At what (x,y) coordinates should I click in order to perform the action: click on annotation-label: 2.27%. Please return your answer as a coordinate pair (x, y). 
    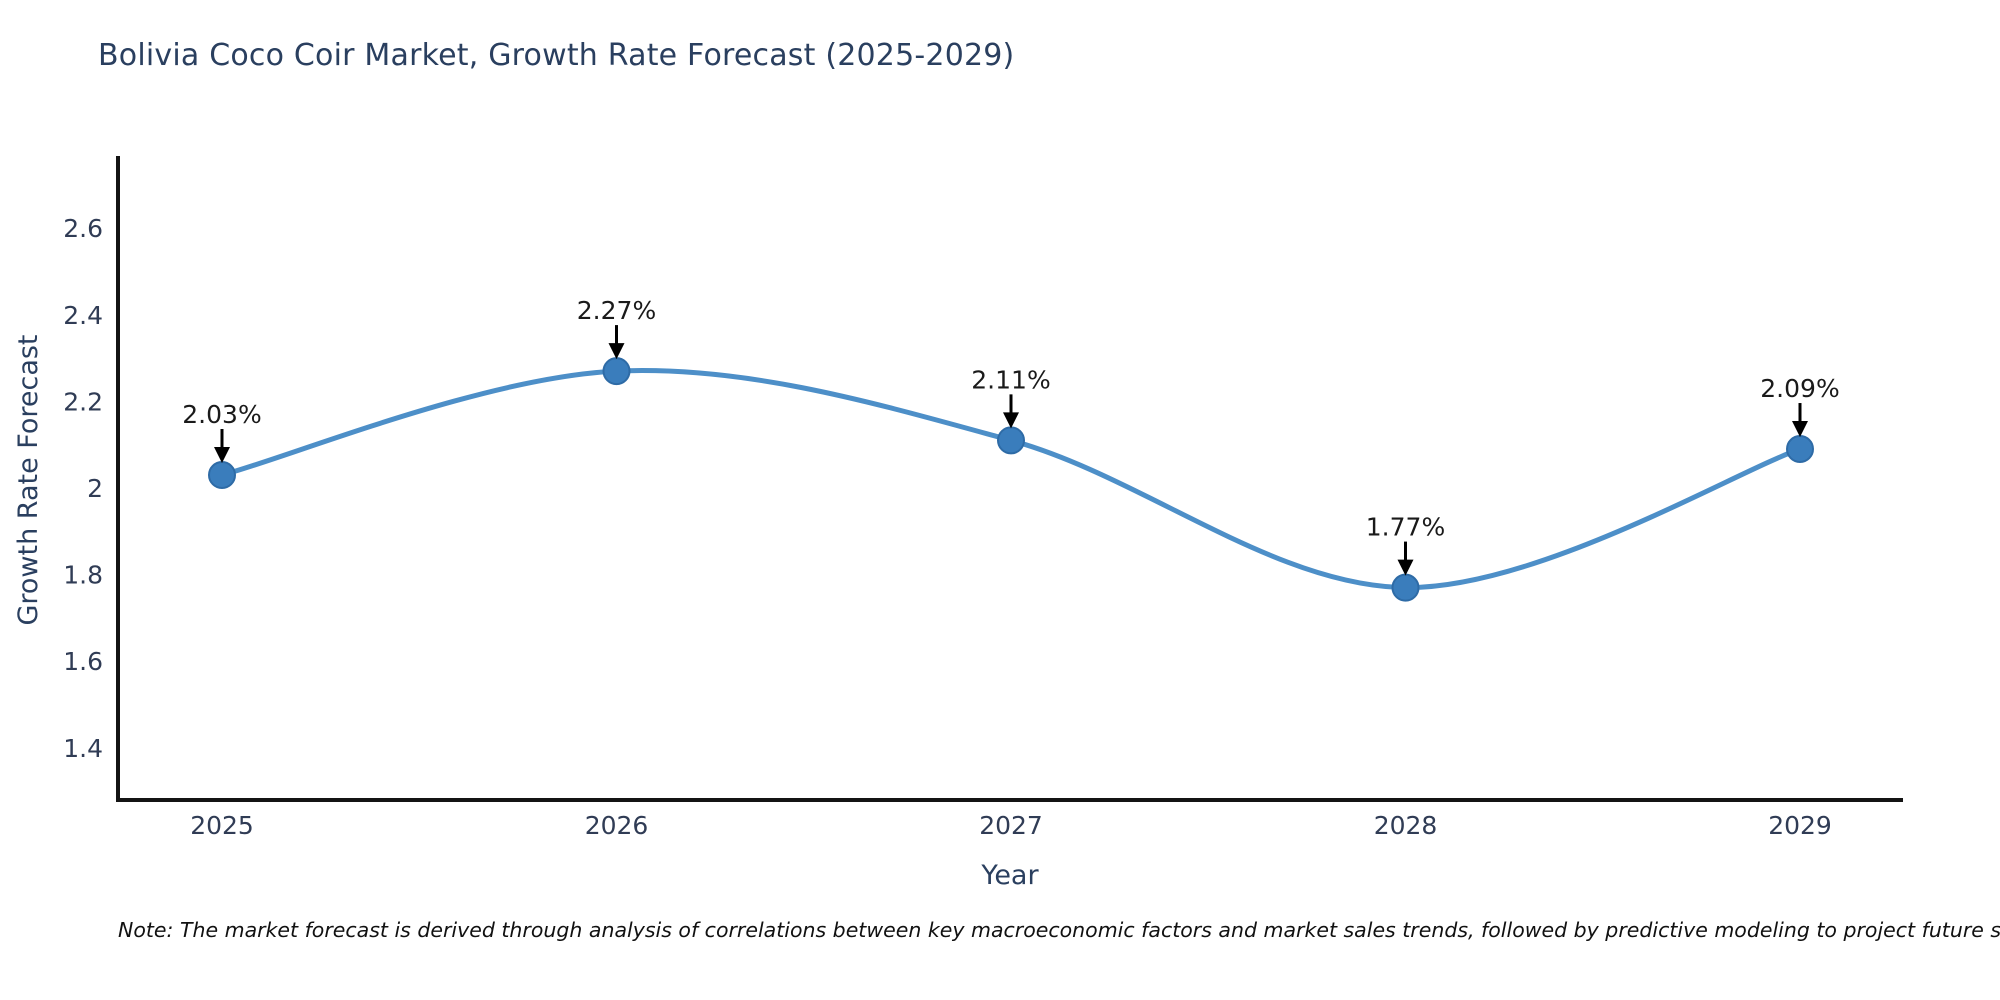
    Looking at the image, I should click on (616, 310).